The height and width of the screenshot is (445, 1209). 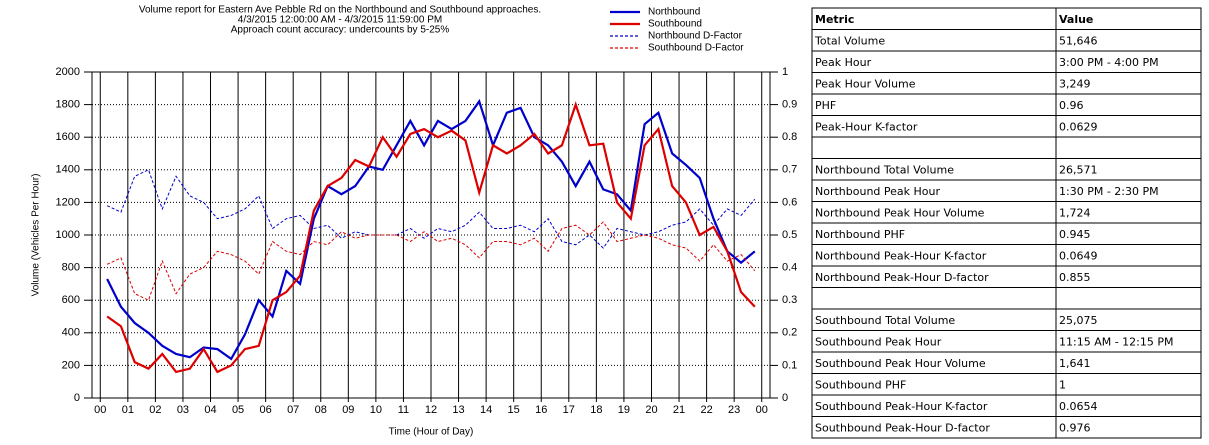 What do you see at coordinates (860, 234) in the screenshot?
I see `table-text: Northbound PHF` at bounding box center [860, 234].